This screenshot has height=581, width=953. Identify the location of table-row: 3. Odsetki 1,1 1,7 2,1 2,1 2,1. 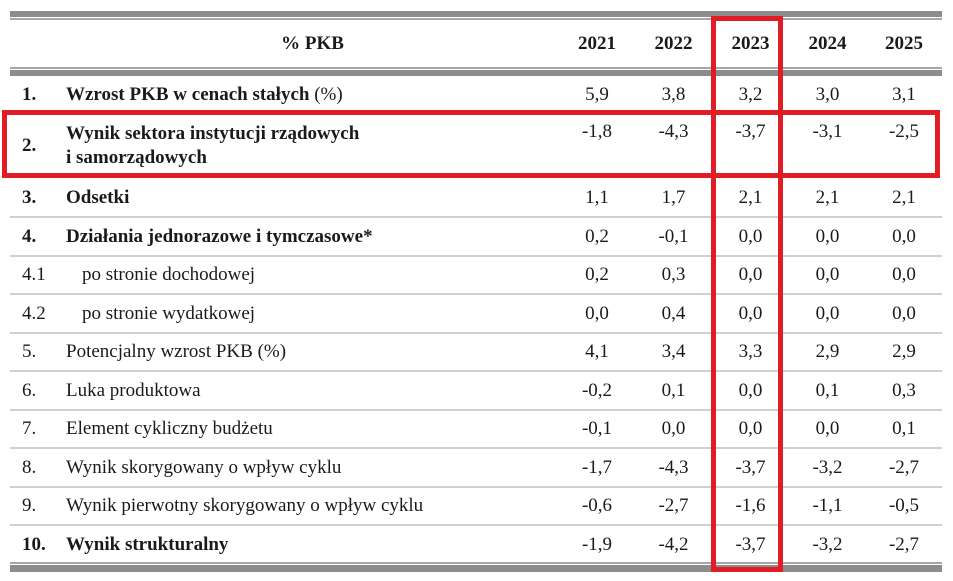
(476, 198).